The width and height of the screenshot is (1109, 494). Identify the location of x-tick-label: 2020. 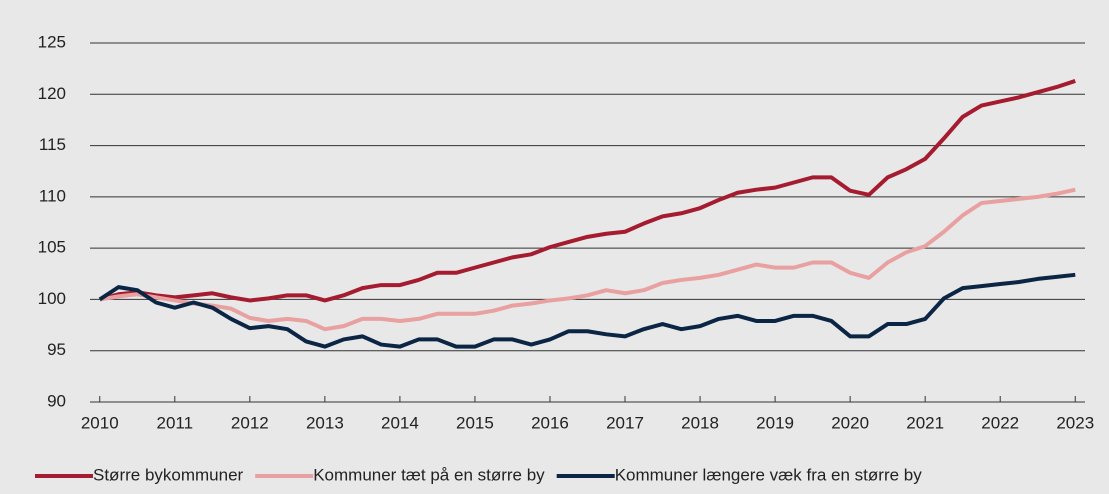
(850, 422).